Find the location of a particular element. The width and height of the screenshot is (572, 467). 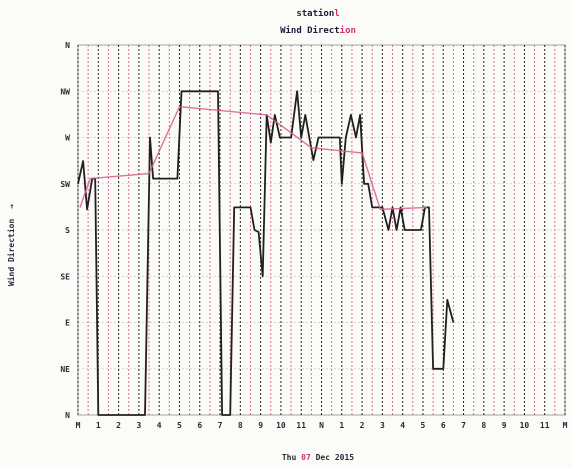

chart-title: stationl is located at coordinates (317, 13).